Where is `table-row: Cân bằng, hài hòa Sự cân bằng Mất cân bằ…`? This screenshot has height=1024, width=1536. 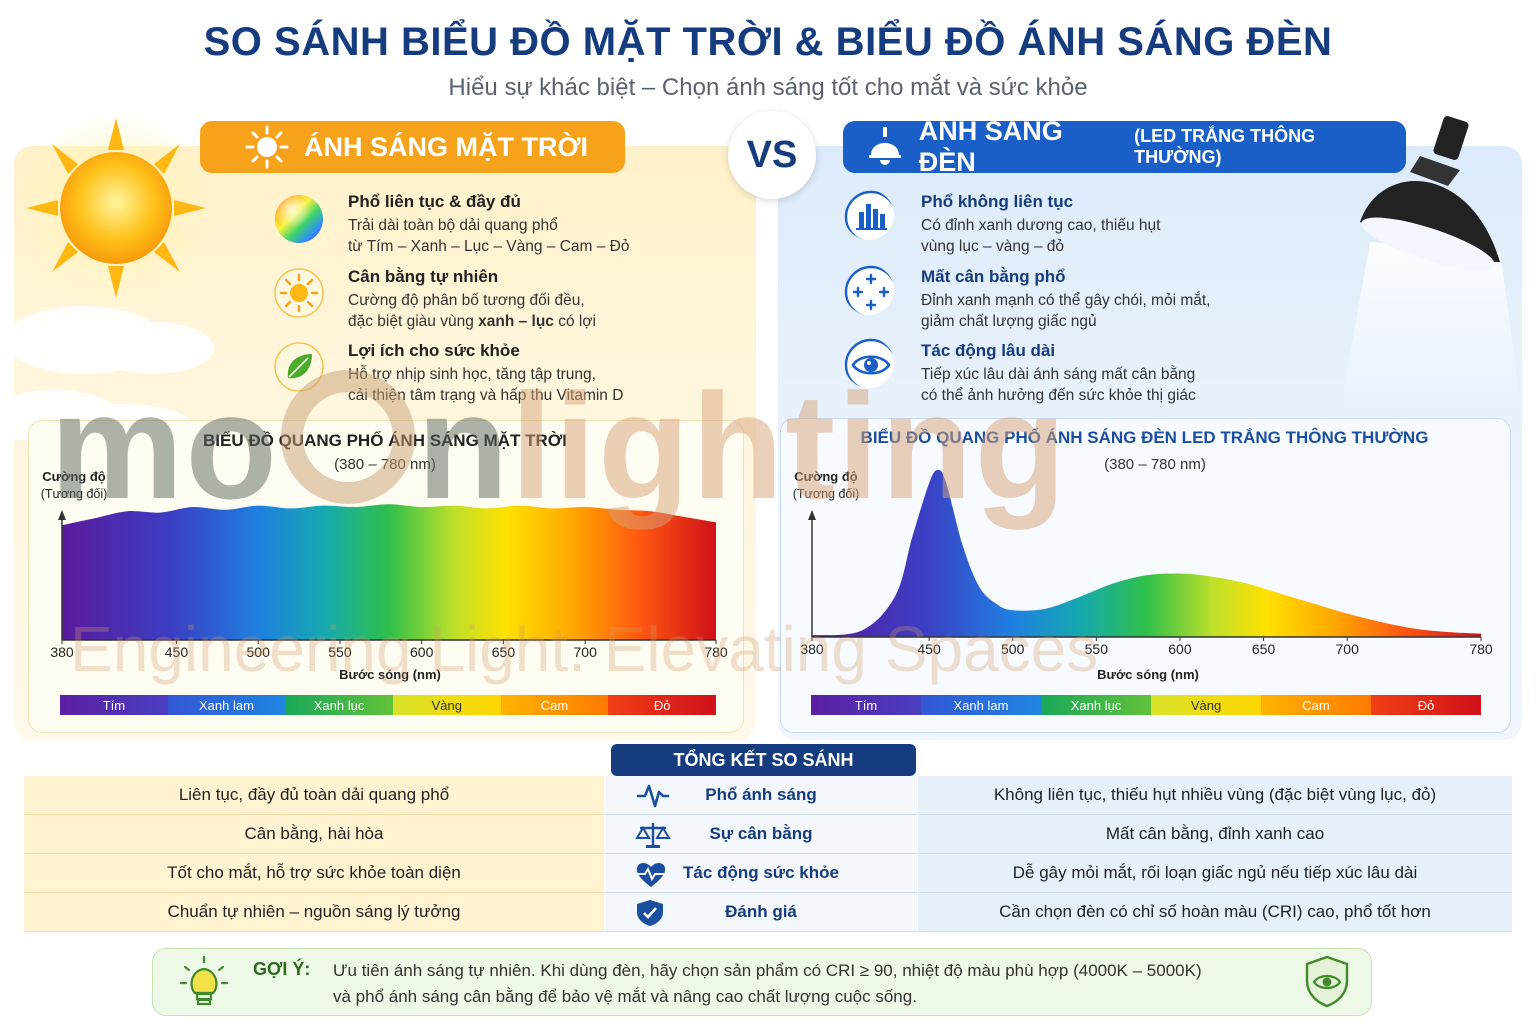 table-row: Cân bằng, hài hòa Sự cân bằng Mất cân bằ… is located at coordinates (768, 834).